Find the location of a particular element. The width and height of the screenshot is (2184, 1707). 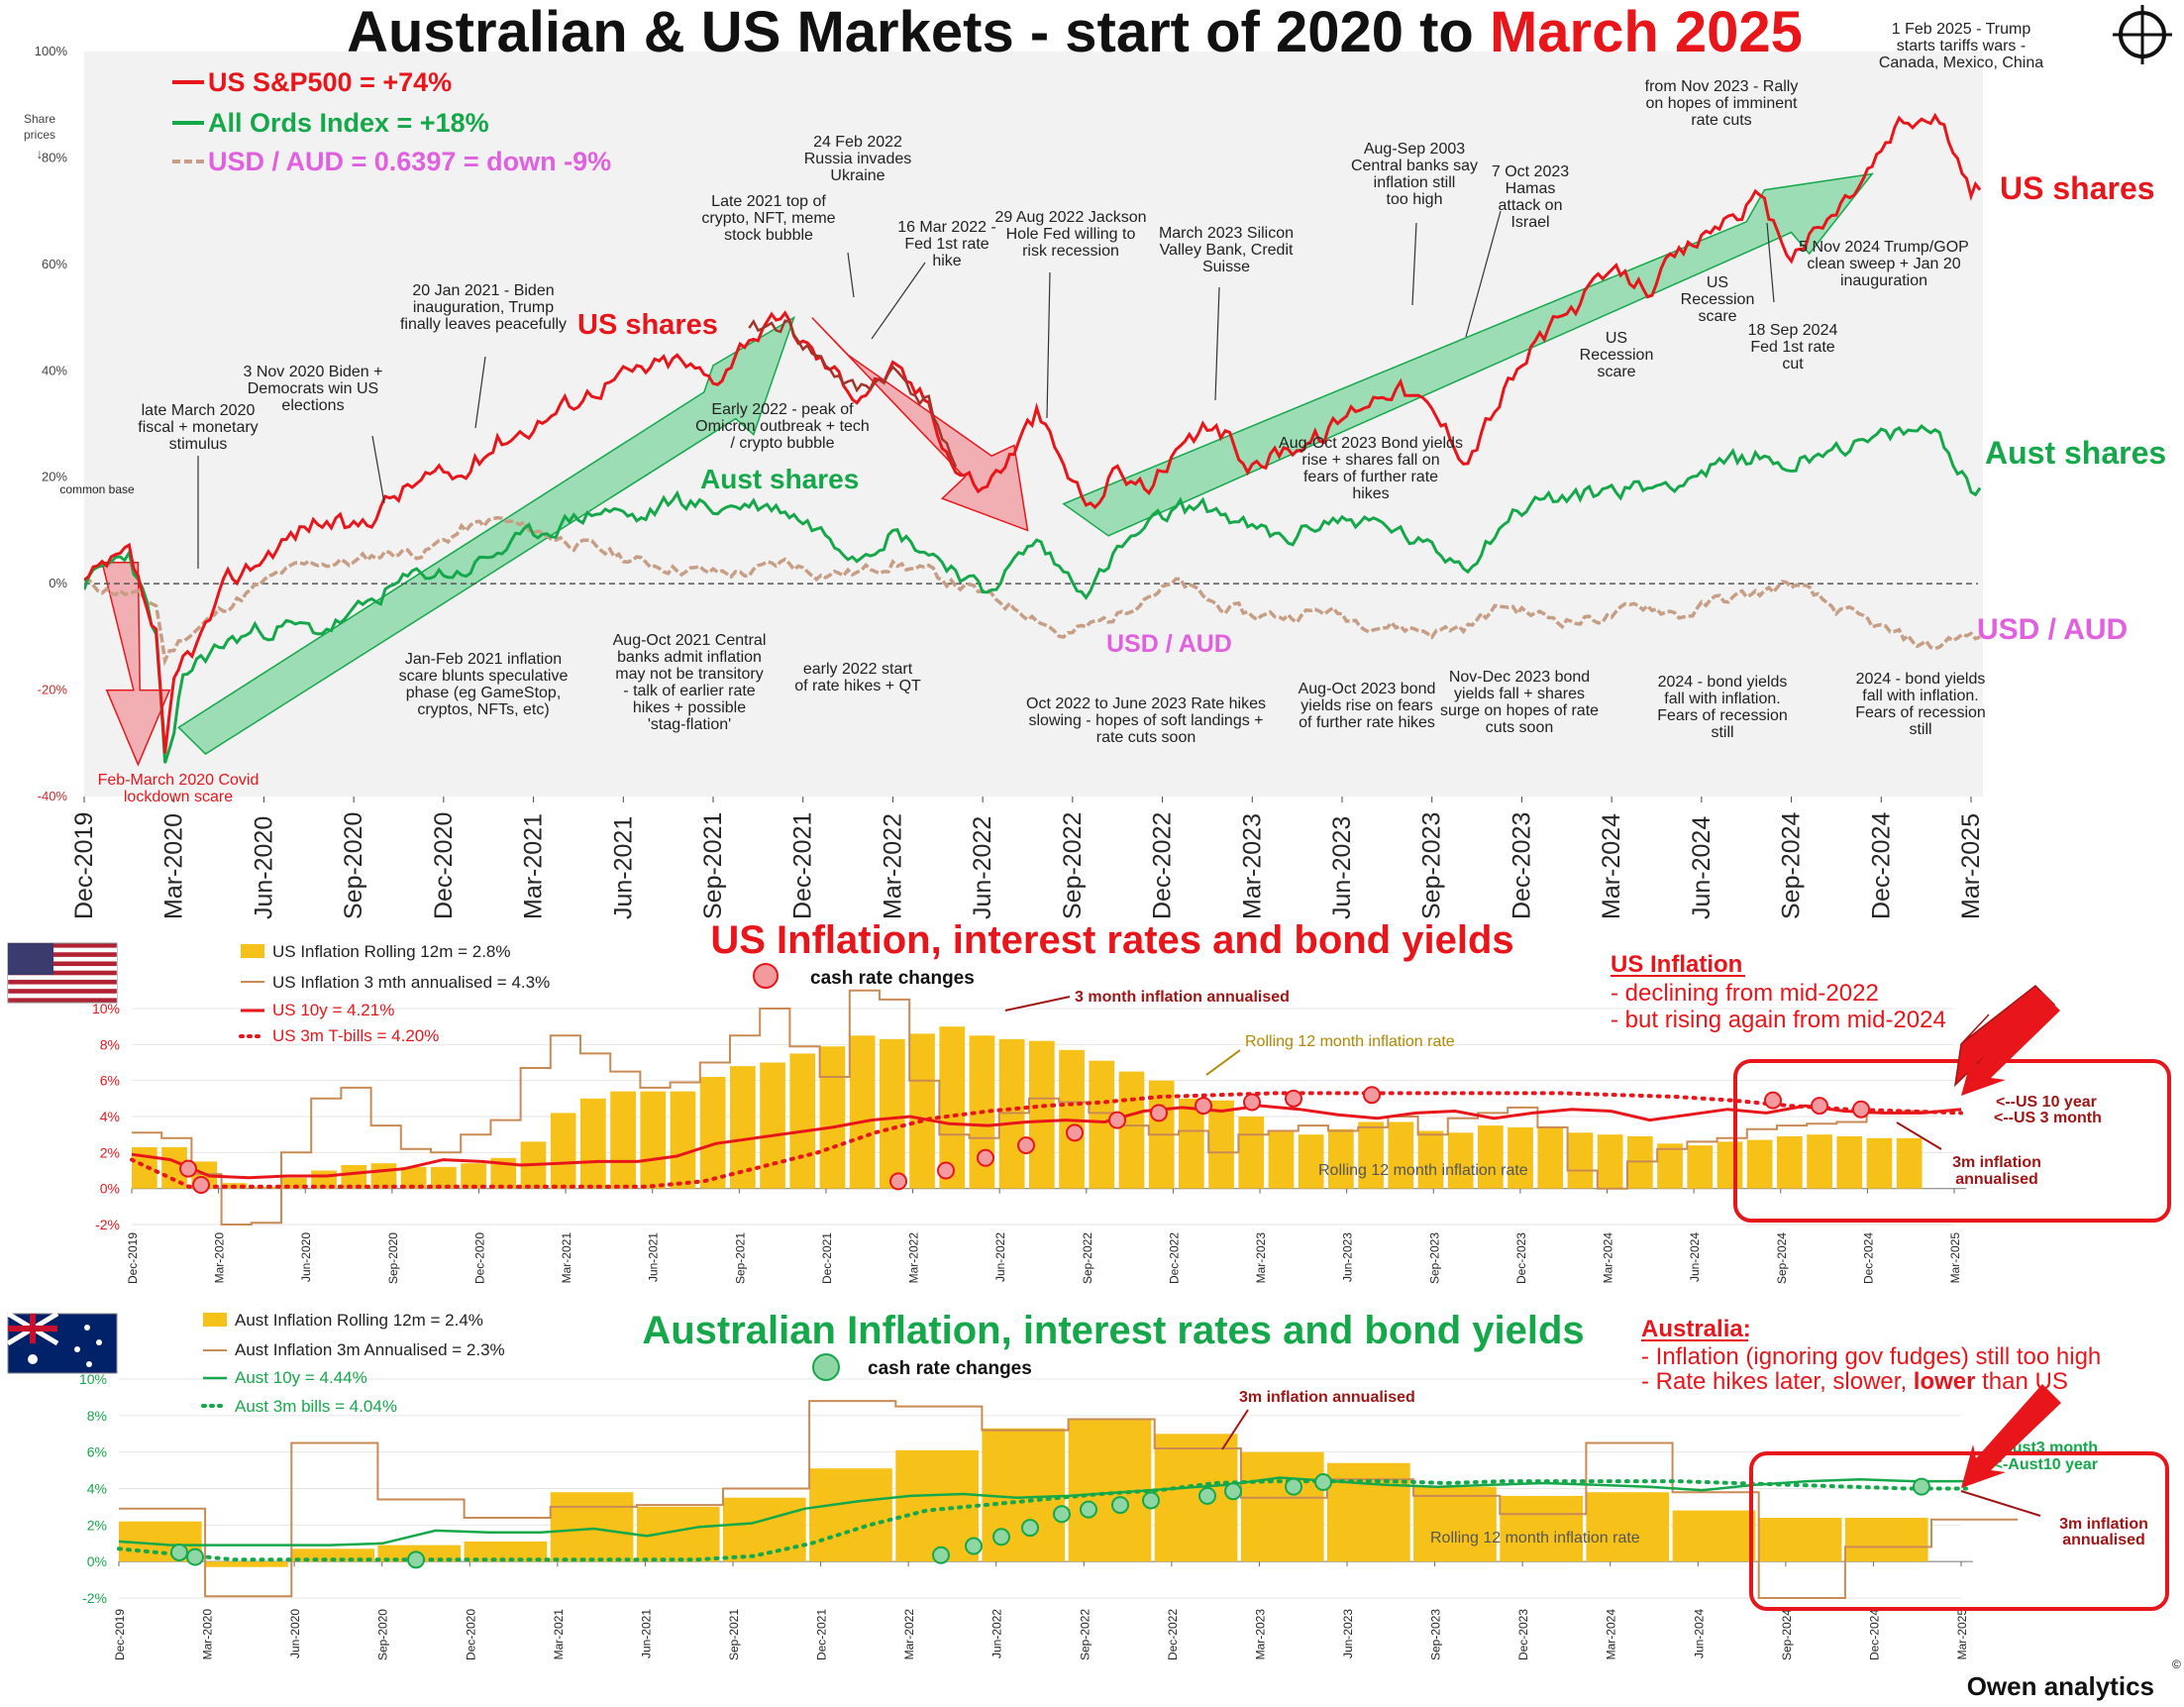

au-x-tick-label: Mar-2023 is located at coordinates (1260, 1634).